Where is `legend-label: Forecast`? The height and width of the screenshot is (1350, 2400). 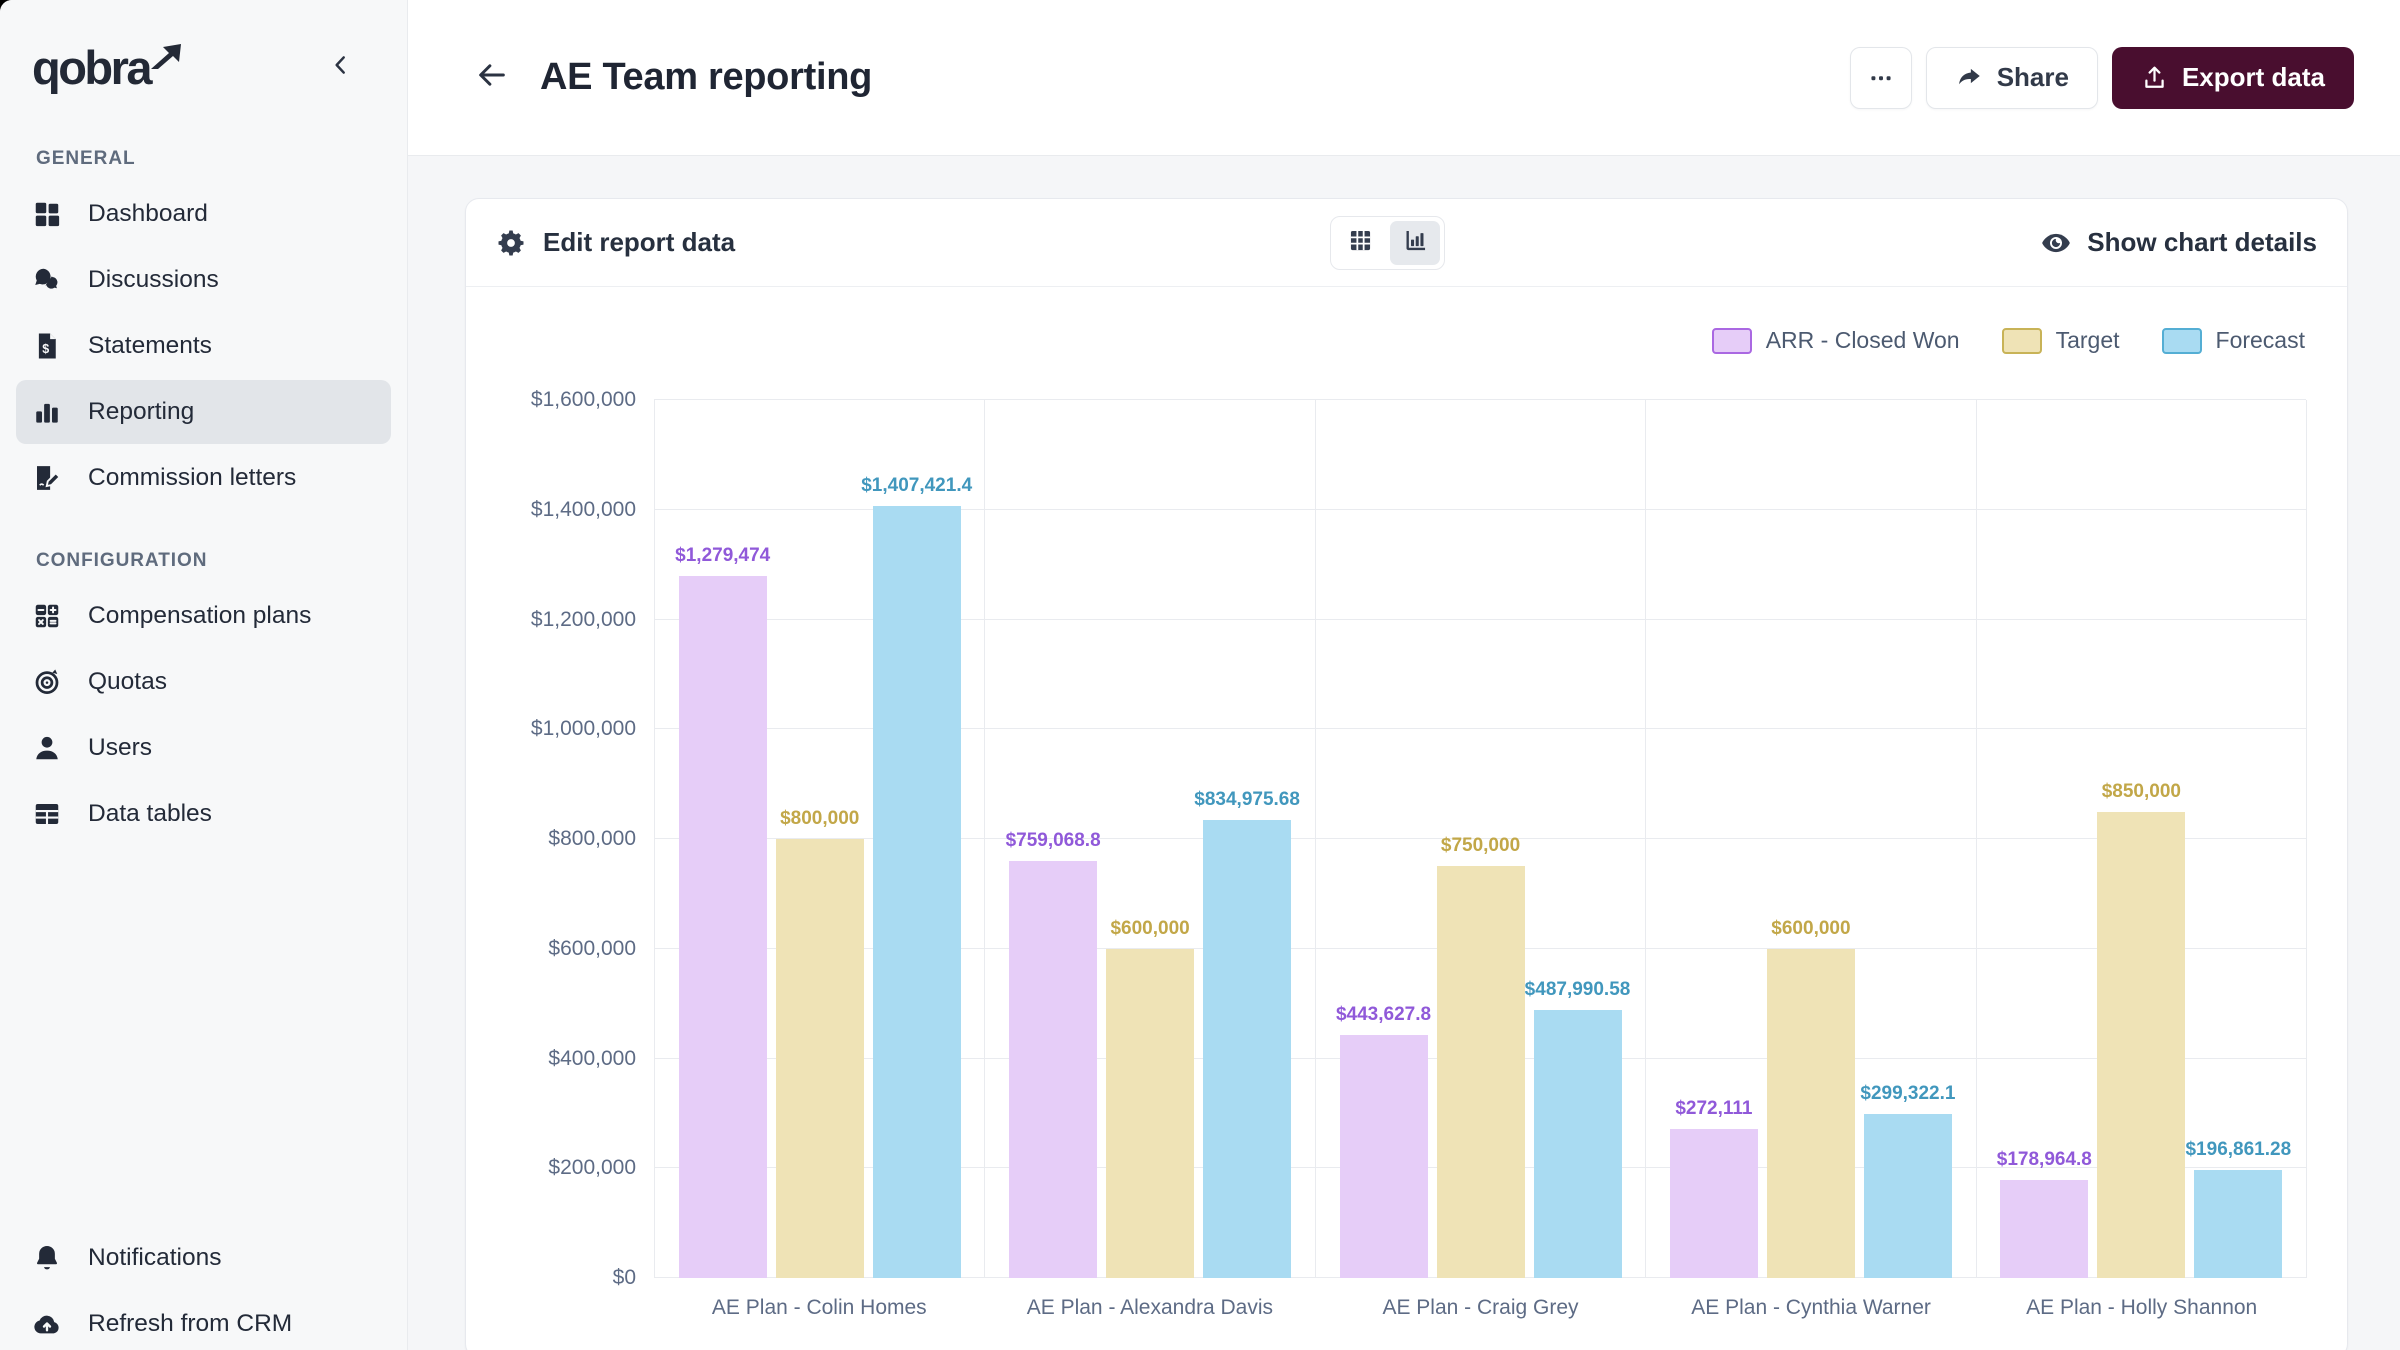 legend-label: Forecast is located at coordinates (2260, 340).